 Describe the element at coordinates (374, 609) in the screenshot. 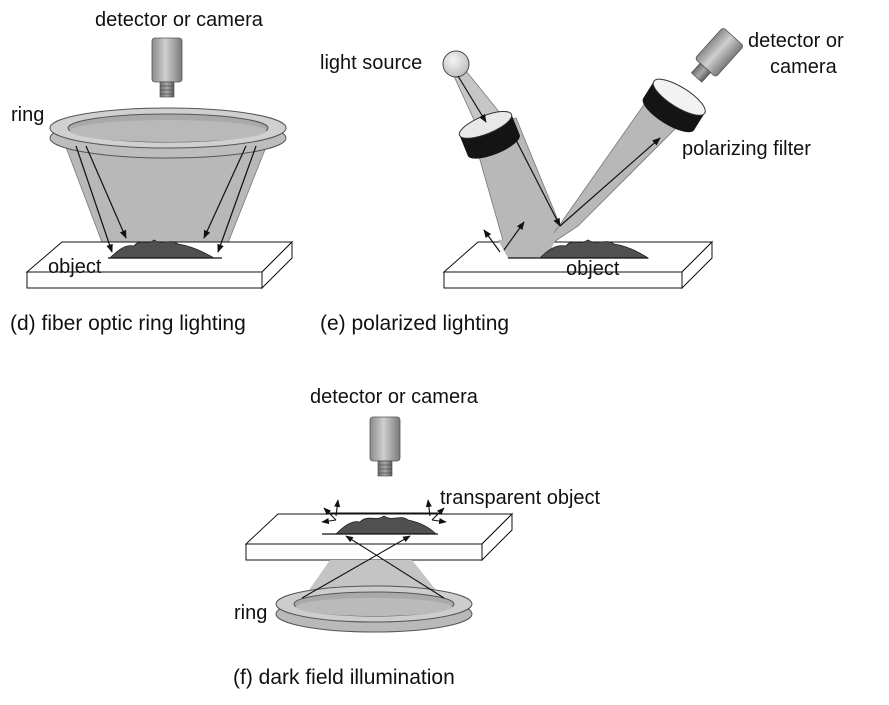

I see `ring-f` at that location.